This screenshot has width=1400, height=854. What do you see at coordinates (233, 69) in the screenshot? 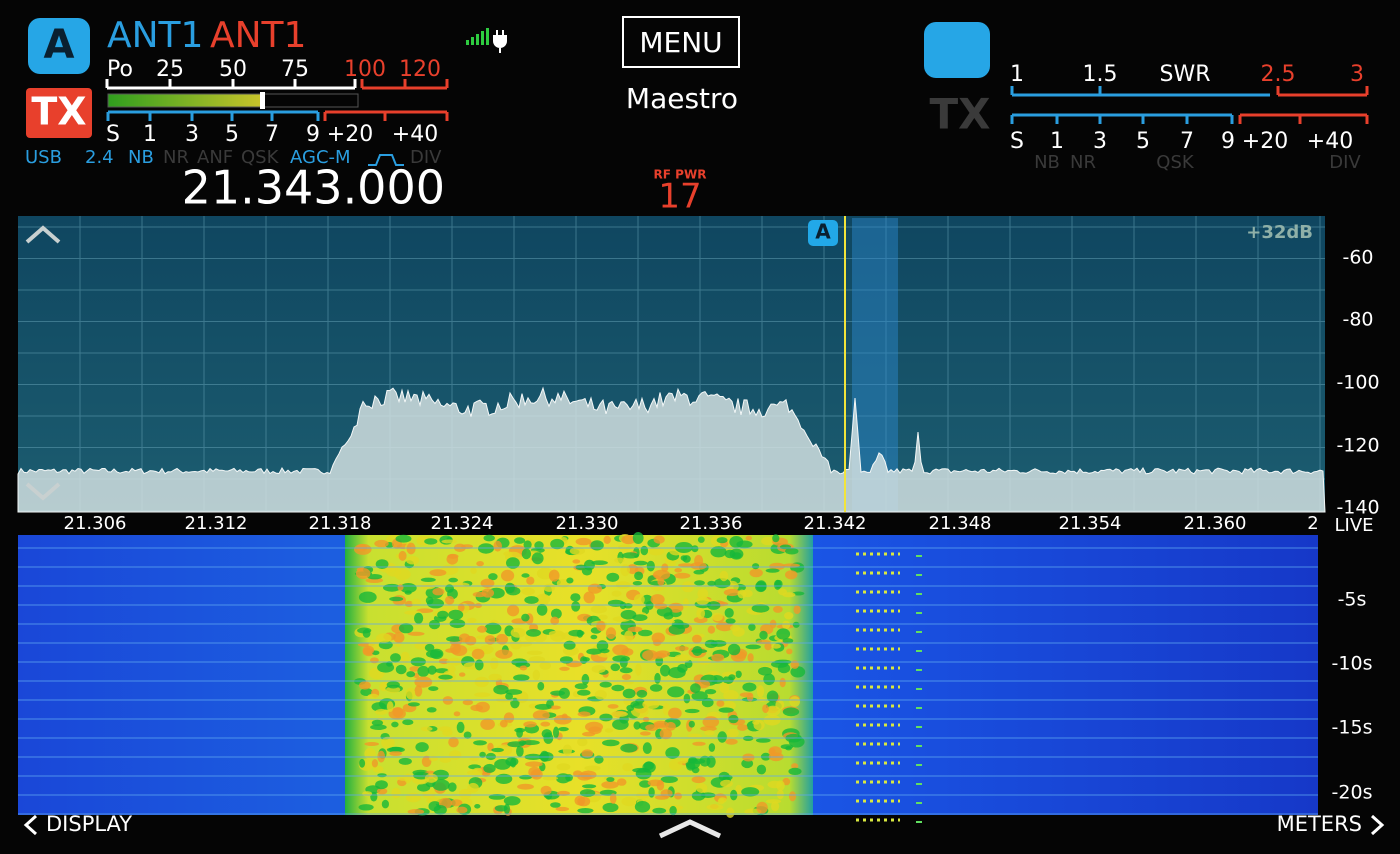
I see `power-scale-label: 50` at bounding box center [233, 69].